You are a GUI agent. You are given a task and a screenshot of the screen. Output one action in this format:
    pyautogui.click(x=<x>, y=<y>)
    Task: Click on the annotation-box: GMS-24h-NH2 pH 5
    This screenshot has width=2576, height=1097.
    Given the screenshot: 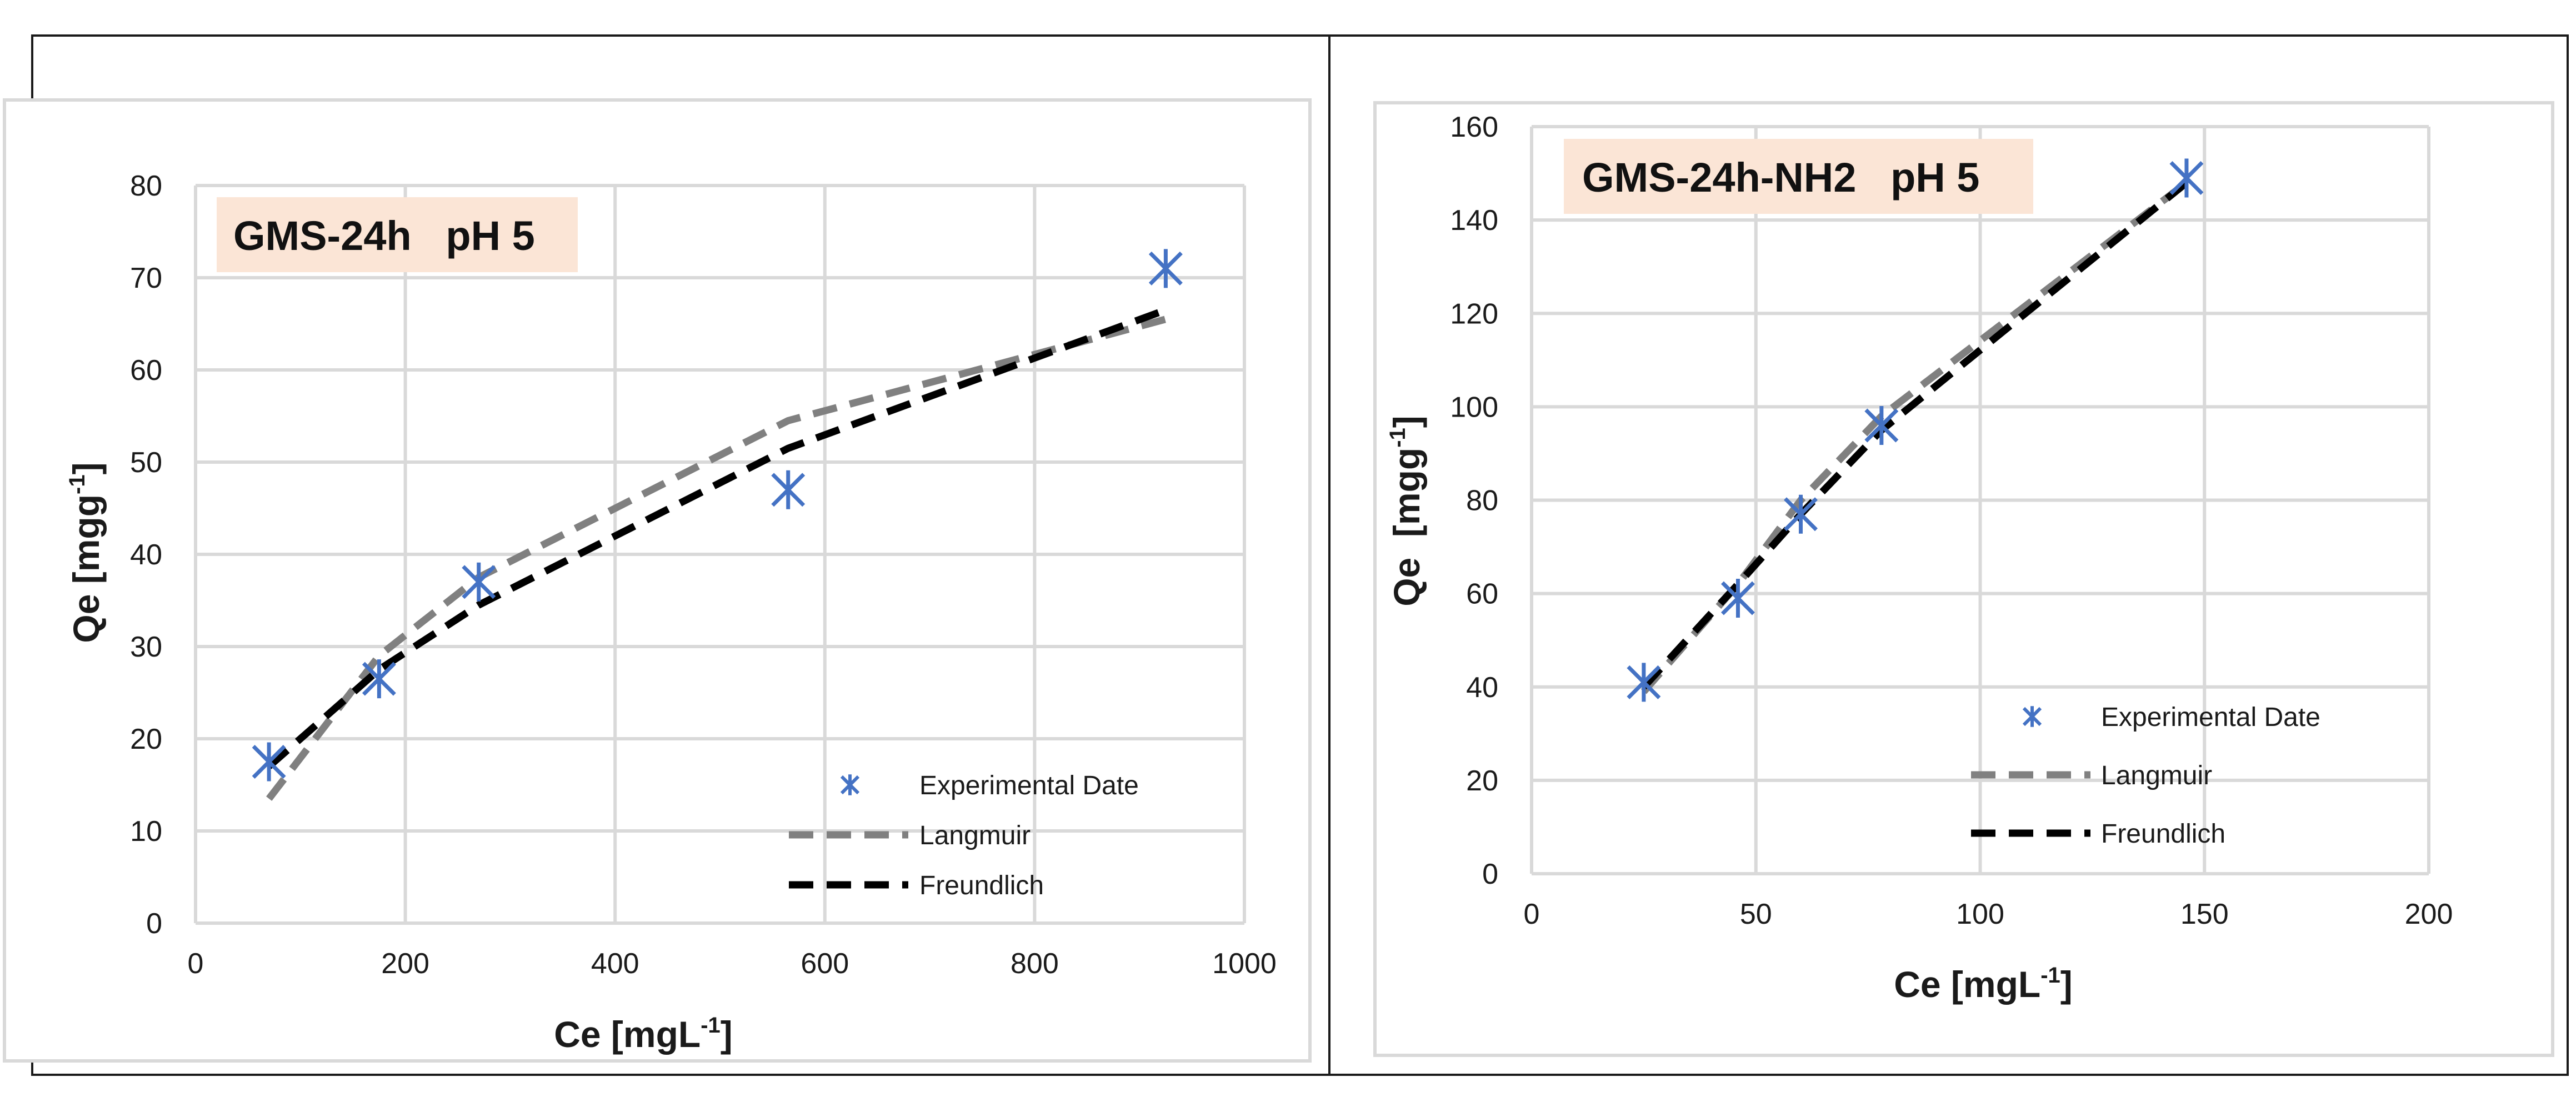 What is the action you would take?
    pyautogui.click(x=1798, y=176)
    